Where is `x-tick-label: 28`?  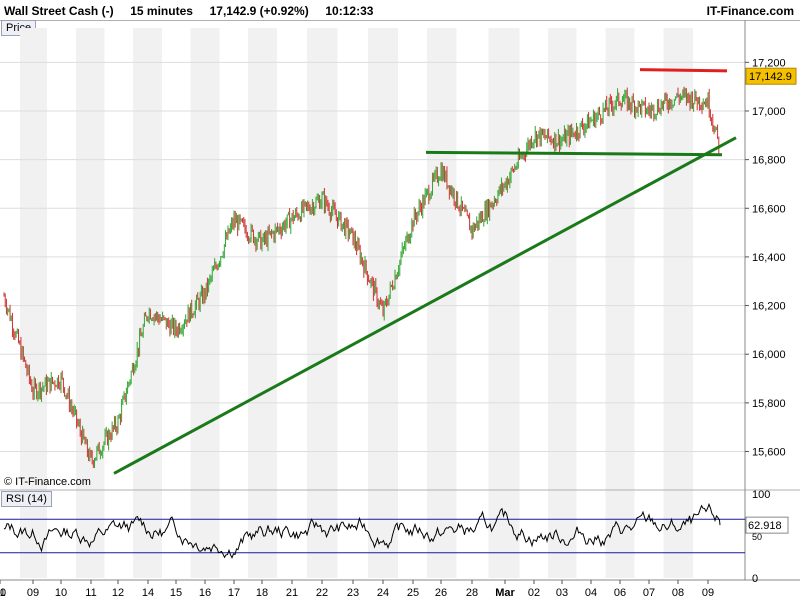 x-tick-label: 28 is located at coordinates (472, 593).